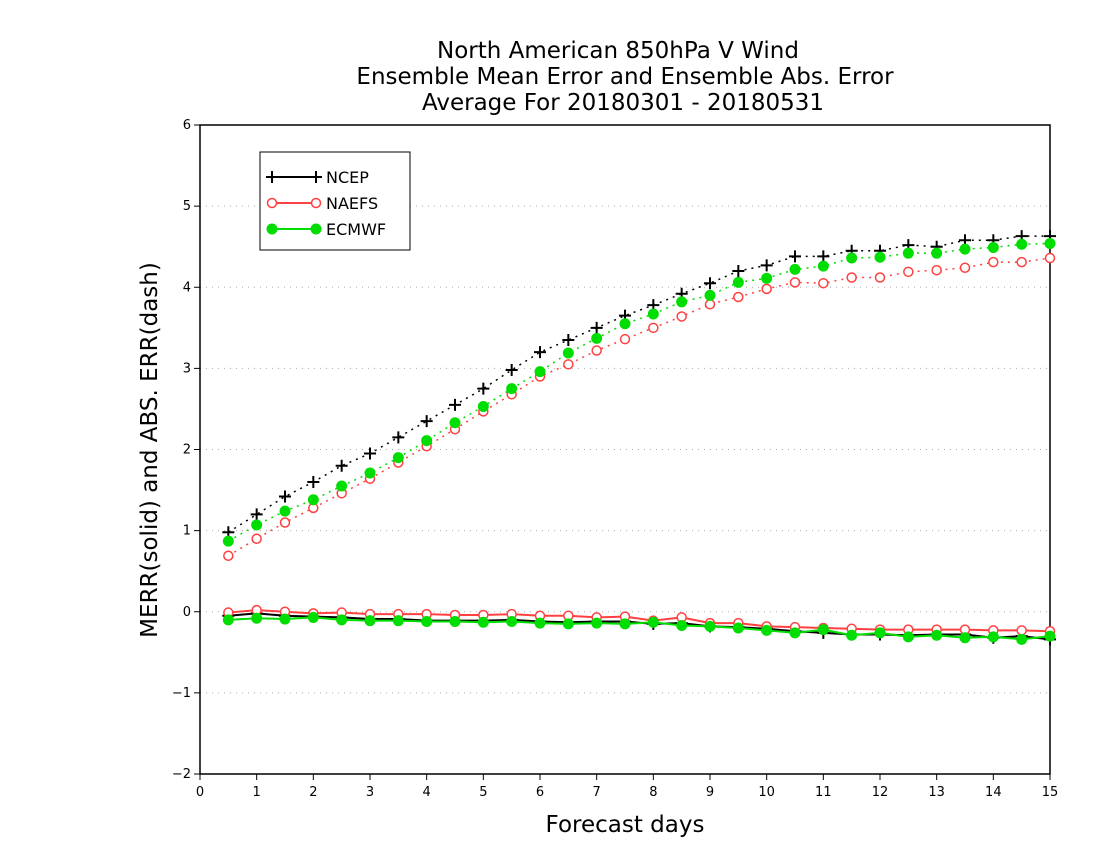 This screenshot has height=850, width=1100. What do you see at coordinates (710, 792) in the screenshot?
I see `x-tick-label: 9` at bounding box center [710, 792].